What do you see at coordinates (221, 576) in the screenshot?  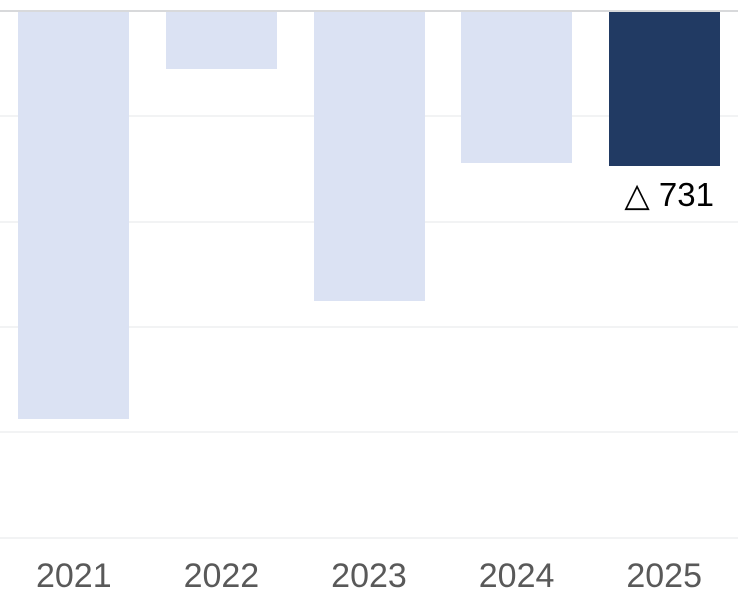 I see `x-axis-tick-2022: 2022` at bounding box center [221, 576].